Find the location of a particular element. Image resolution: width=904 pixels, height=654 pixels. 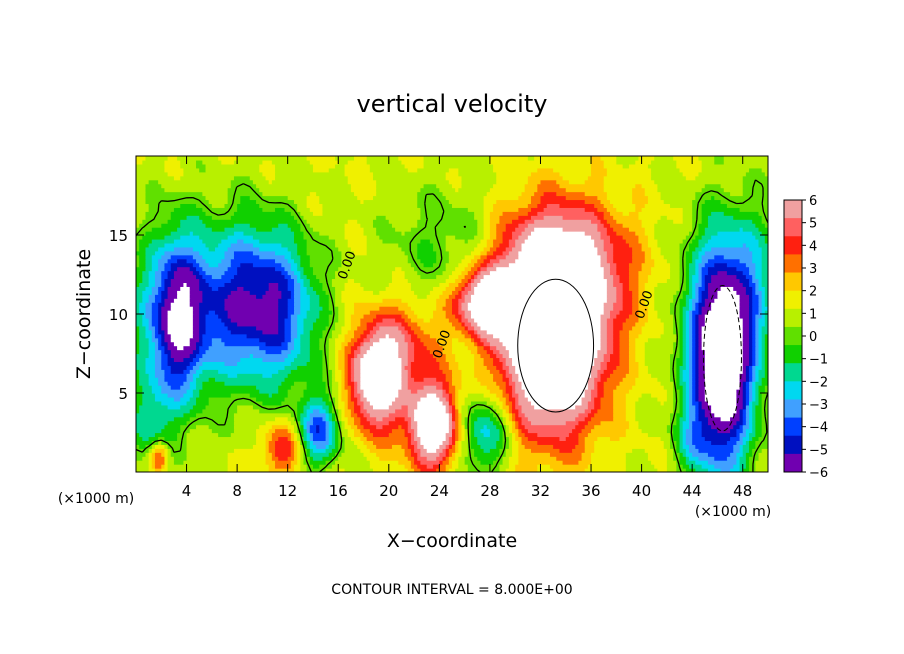

colorbar-label: −2 is located at coordinates (818, 382).